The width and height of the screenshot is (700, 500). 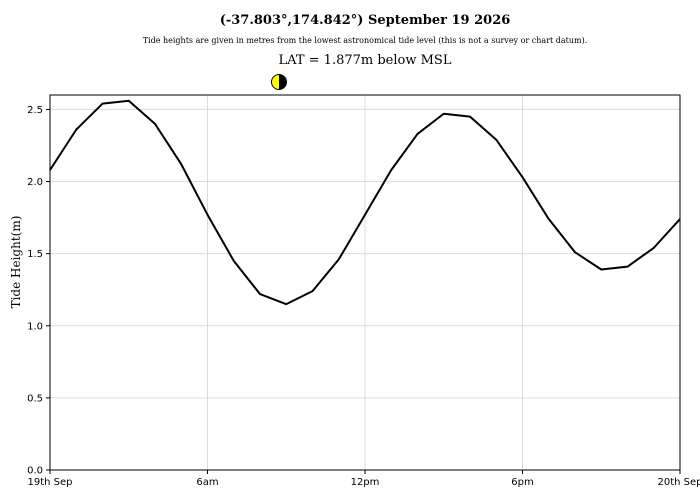 What do you see at coordinates (365, 20) in the screenshot?
I see `chart-title: (-37.803°,174.842°) September 19 2026` at bounding box center [365, 20].